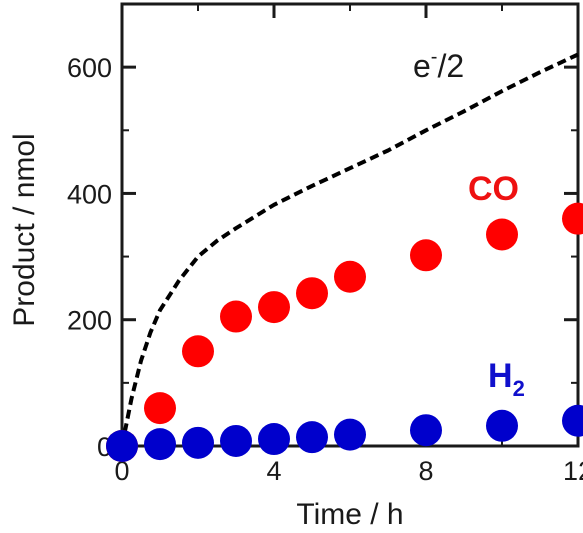  I want to click on series-labels: CO H2 e-/2, so click(469, 223).